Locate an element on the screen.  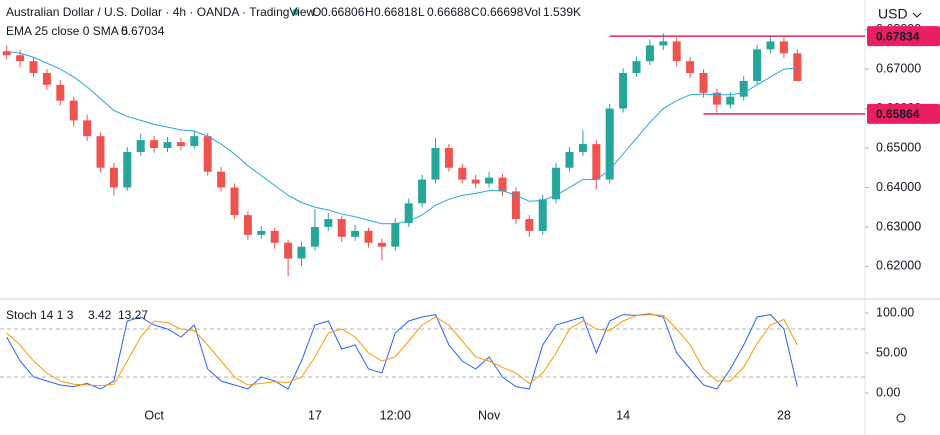
x-tick-label: Oct is located at coordinates (154, 415).